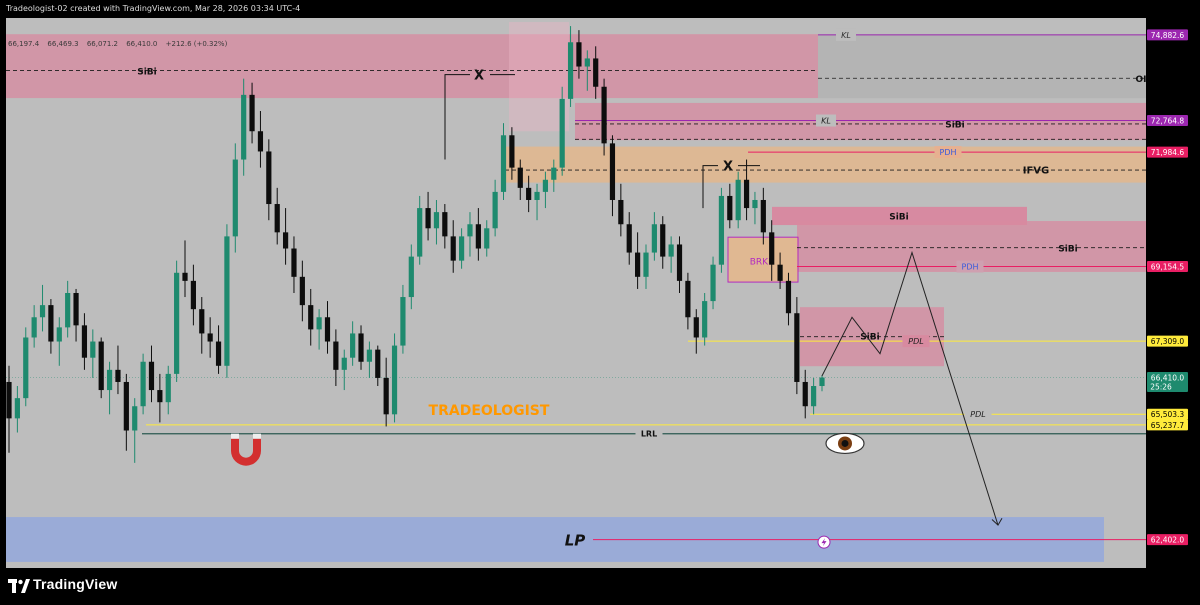 The image size is (1200, 605). I want to click on sibi-label-5: SiBi, so click(870, 338).